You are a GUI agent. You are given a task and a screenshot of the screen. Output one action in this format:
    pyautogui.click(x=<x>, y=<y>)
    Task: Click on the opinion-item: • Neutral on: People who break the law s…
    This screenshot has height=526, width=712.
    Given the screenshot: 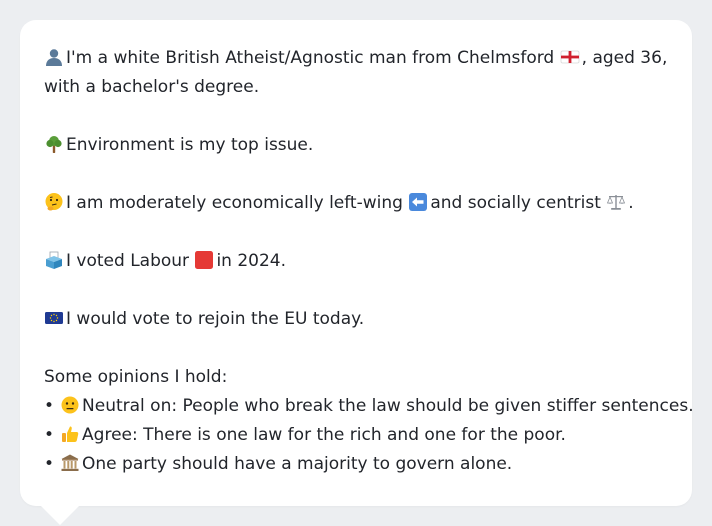 What is the action you would take?
    pyautogui.click(x=369, y=406)
    